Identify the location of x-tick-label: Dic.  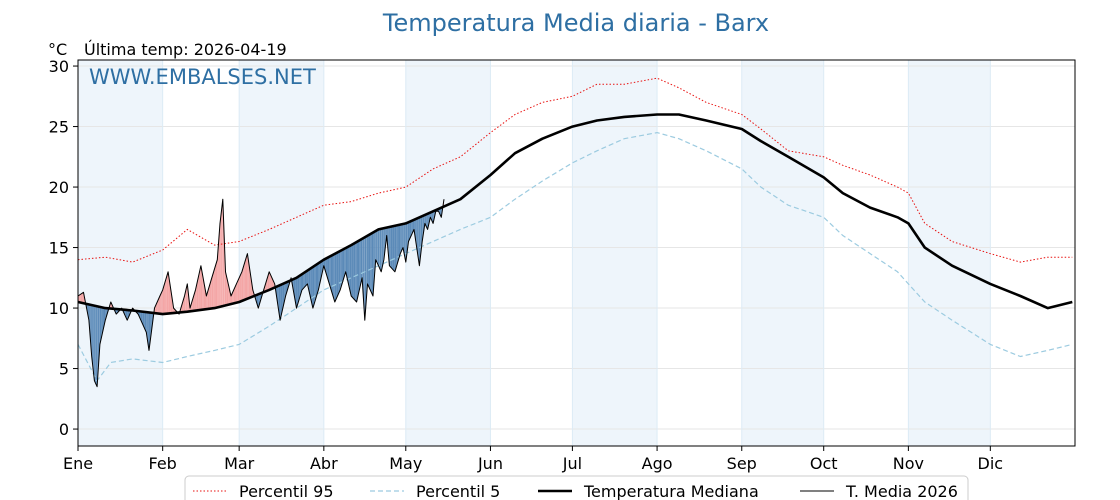
(991, 463).